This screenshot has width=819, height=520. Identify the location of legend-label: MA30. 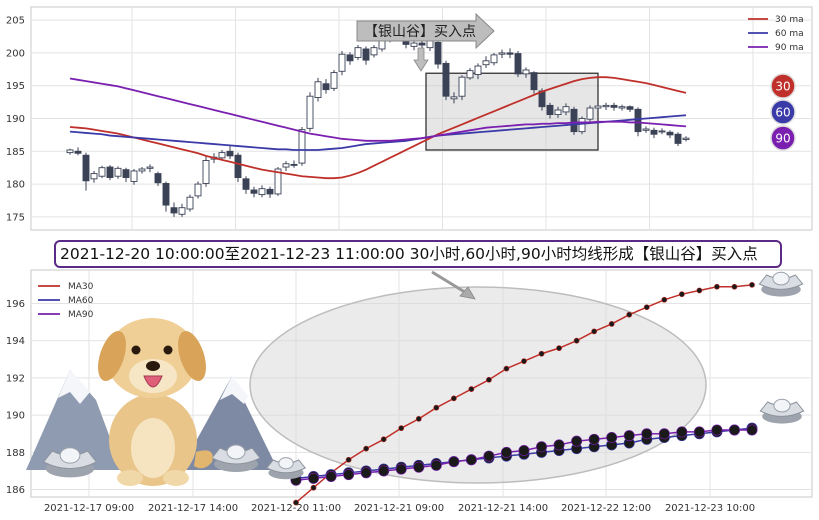
(81, 287).